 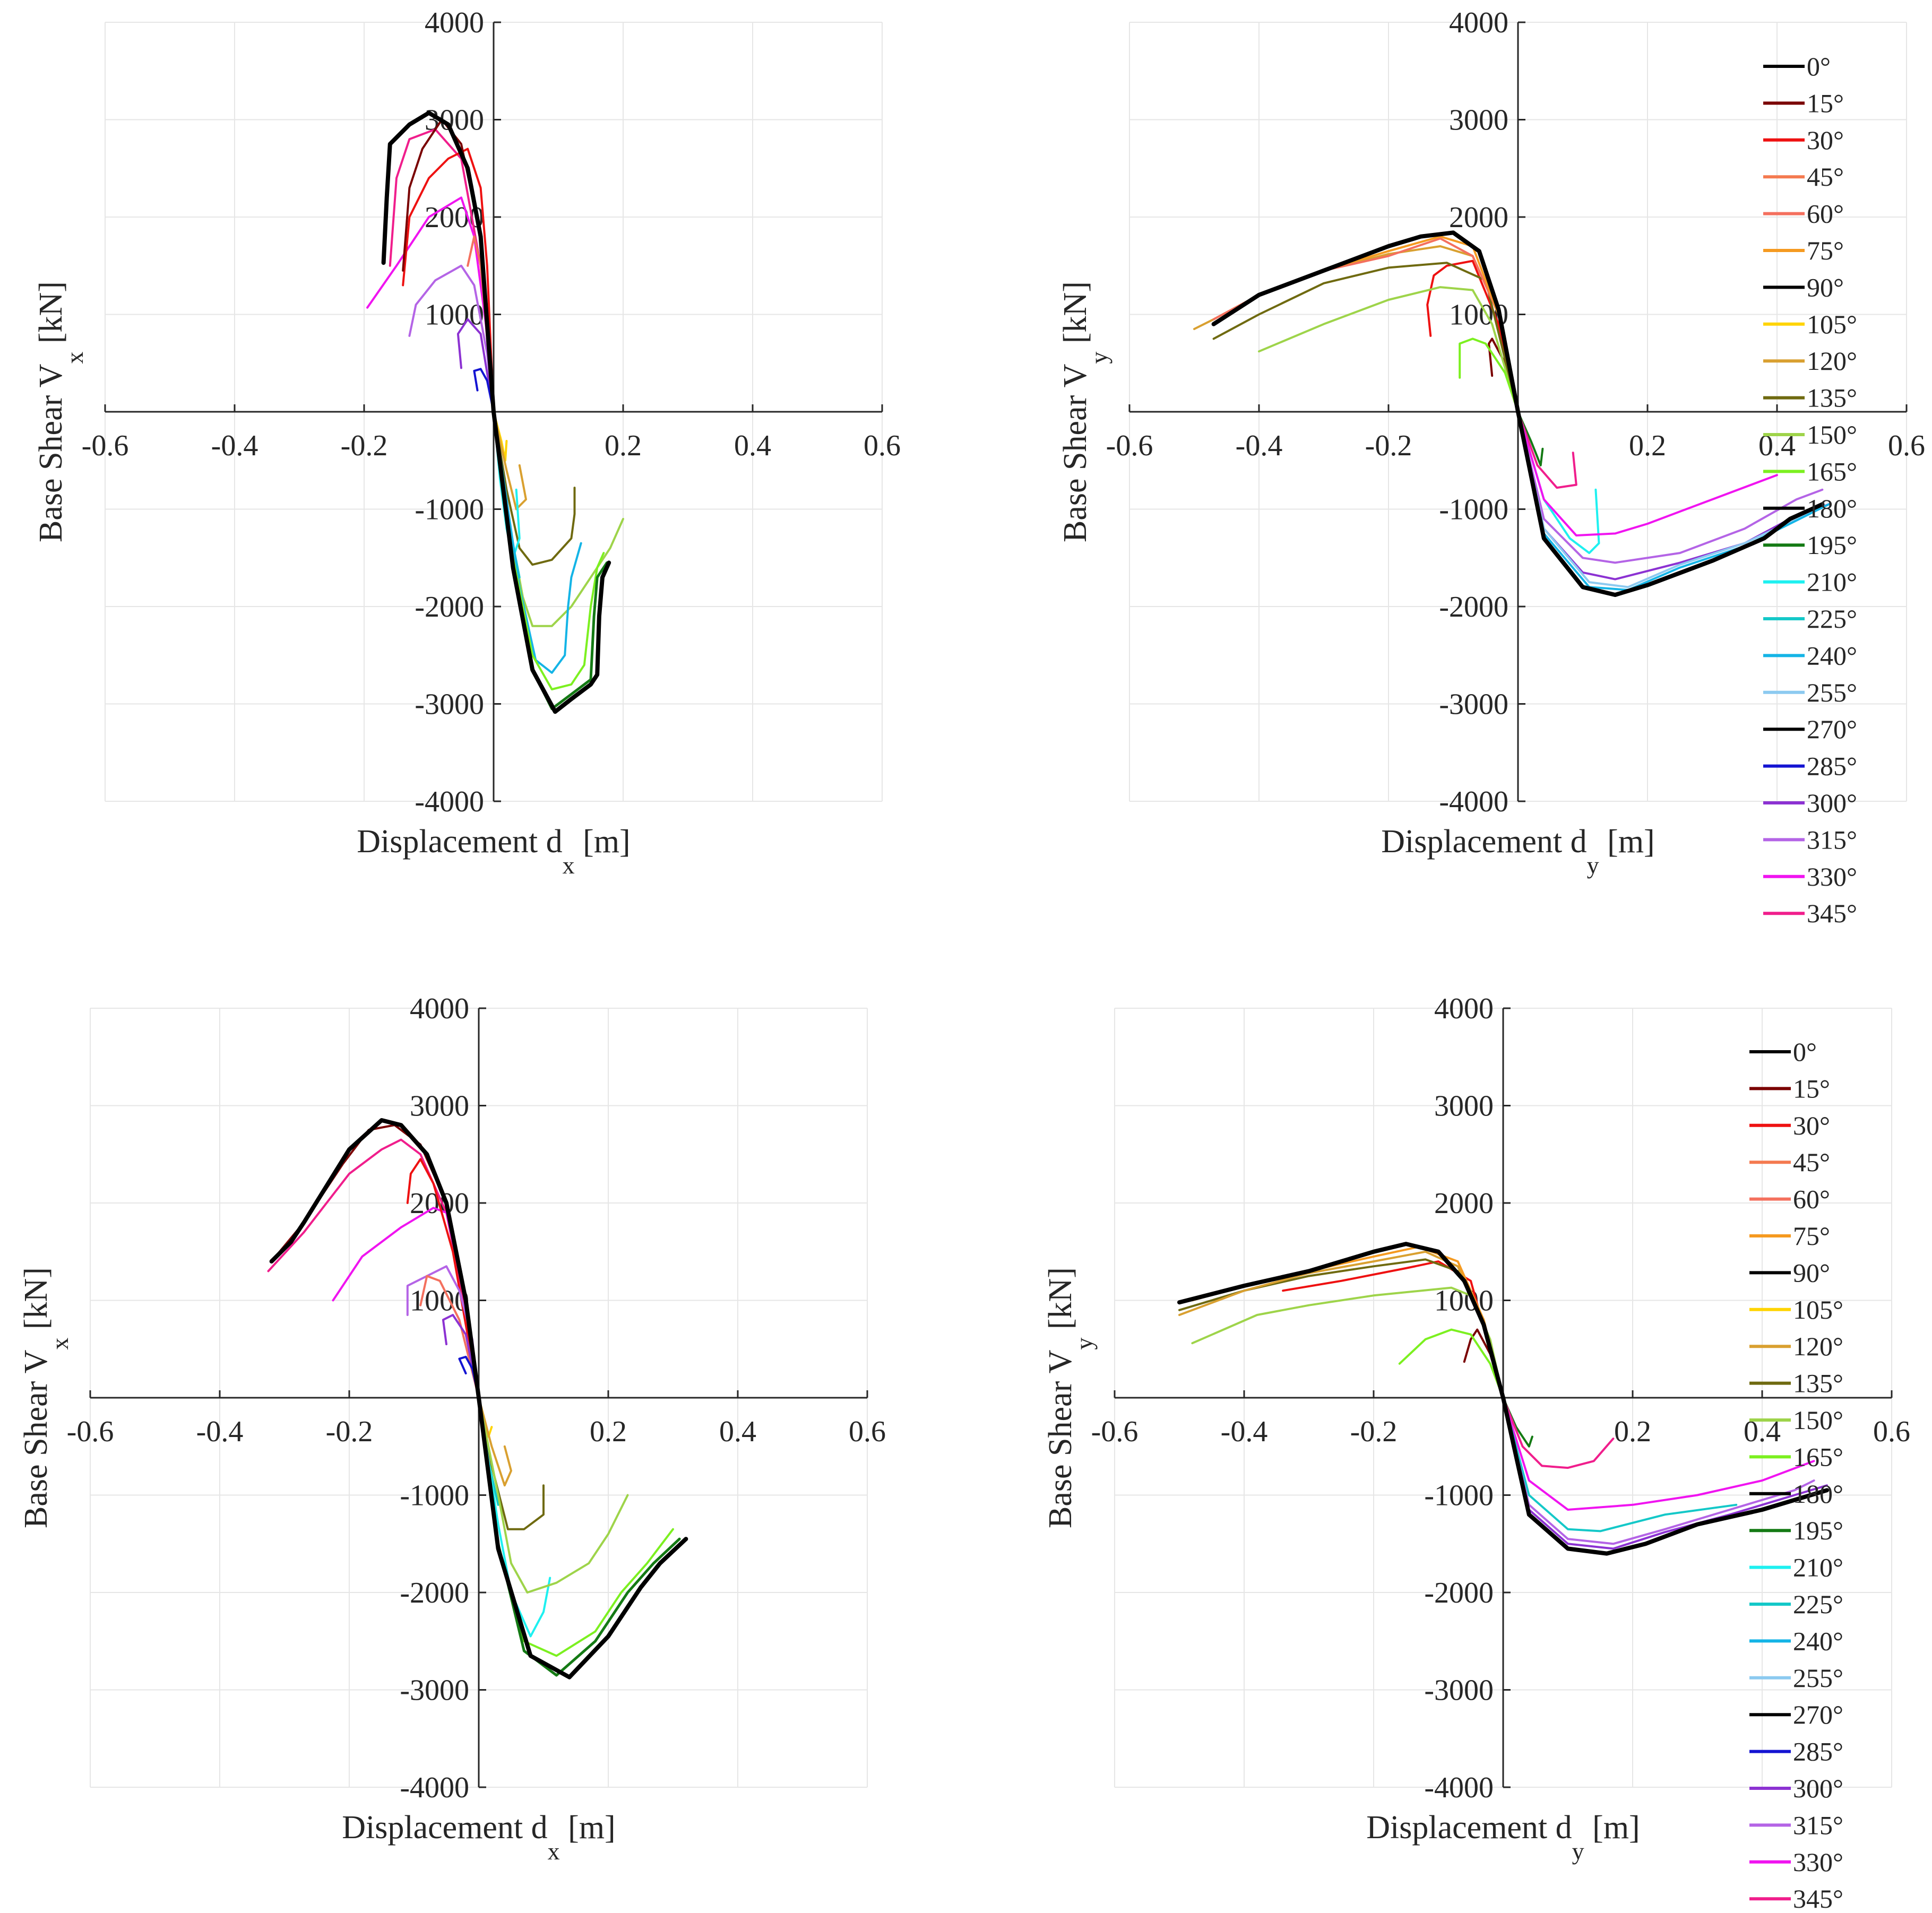 What do you see at coordinates (534, 489) in the screenshot?
I see `series-line-135deg` at bounding box center [534, 489].